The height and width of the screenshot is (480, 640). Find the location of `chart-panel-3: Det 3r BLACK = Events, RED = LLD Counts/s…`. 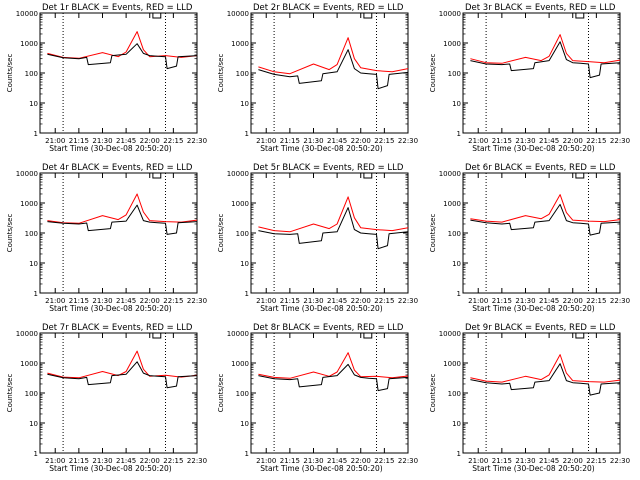

chart-panel-3: Det 3r BLACK = Events, RED = LLD Counts/s… is located at coordinates (529, 78).